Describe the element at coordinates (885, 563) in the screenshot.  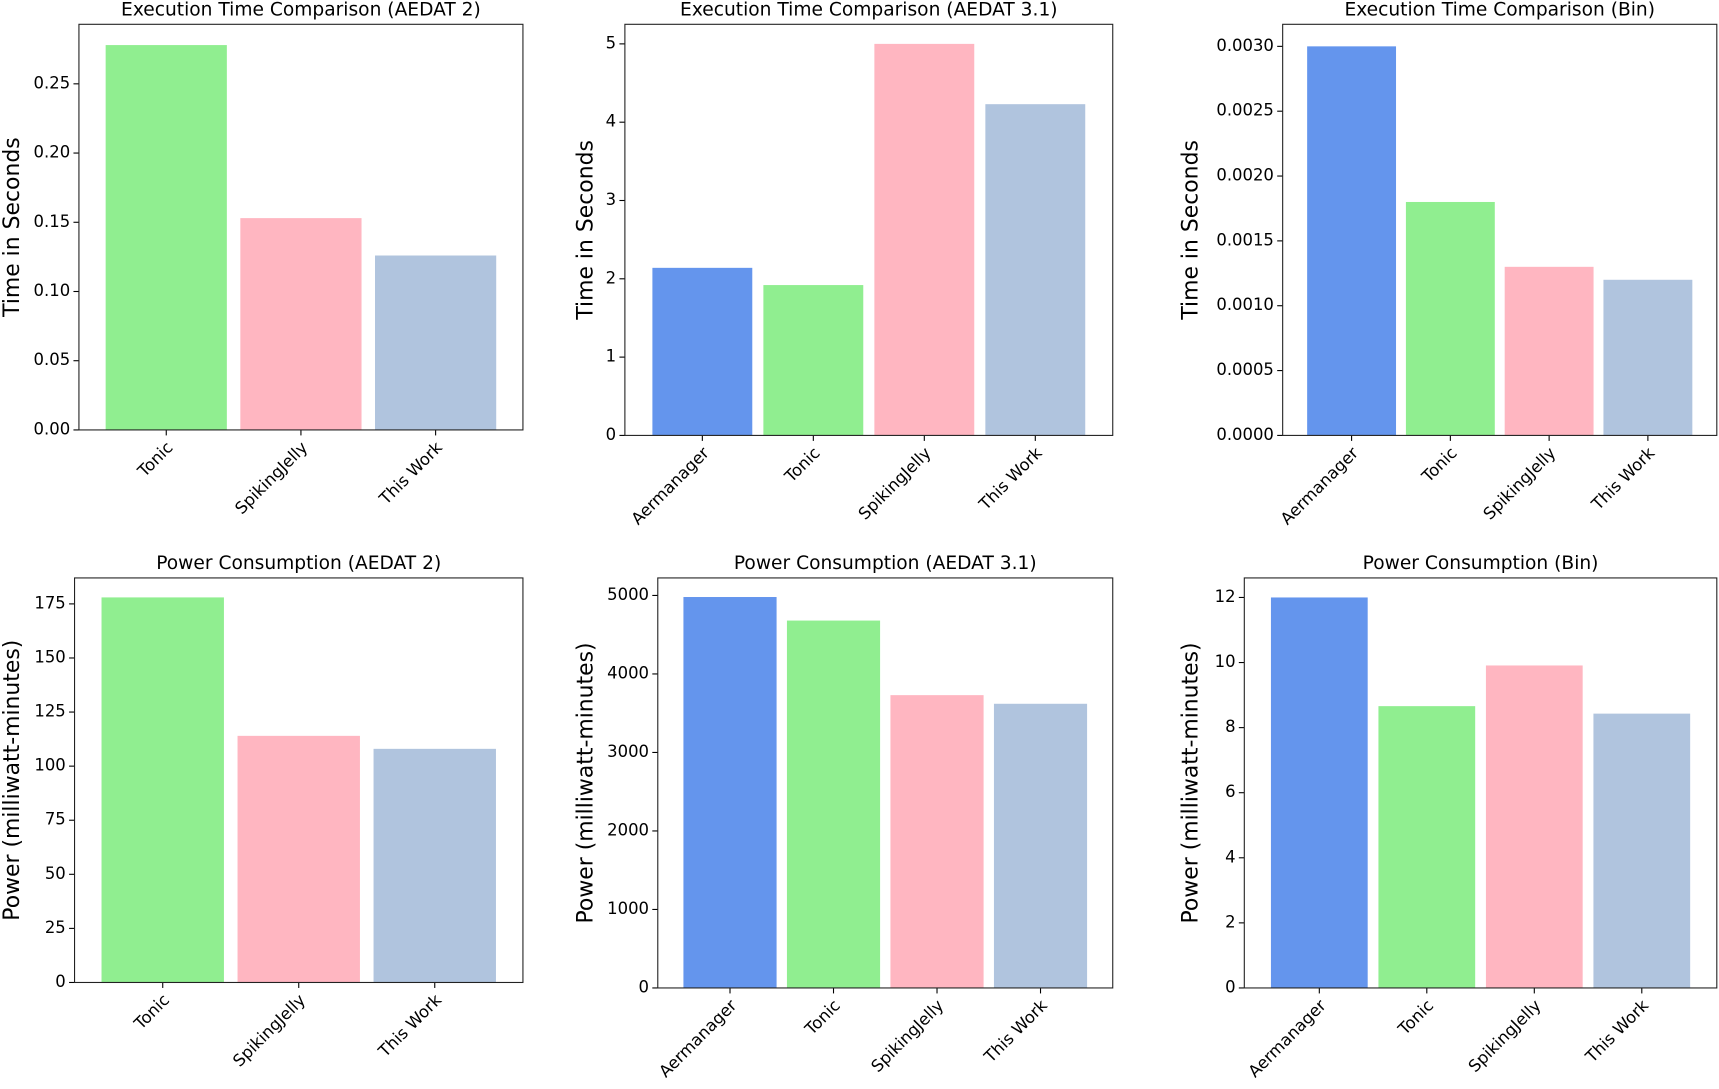
I see `chart-title: Power Consumption (AEDAT 3.1)` at that location.